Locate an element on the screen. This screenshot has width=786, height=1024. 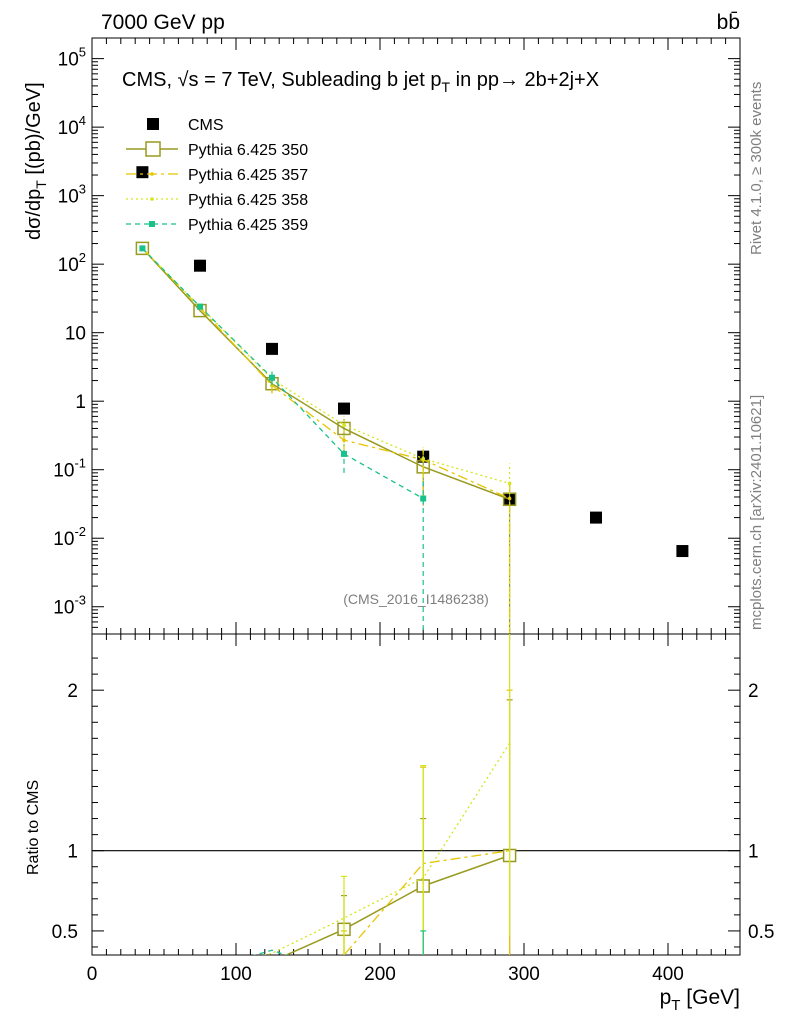
y-tick-label: 10² is located at coordinates (72, 263).